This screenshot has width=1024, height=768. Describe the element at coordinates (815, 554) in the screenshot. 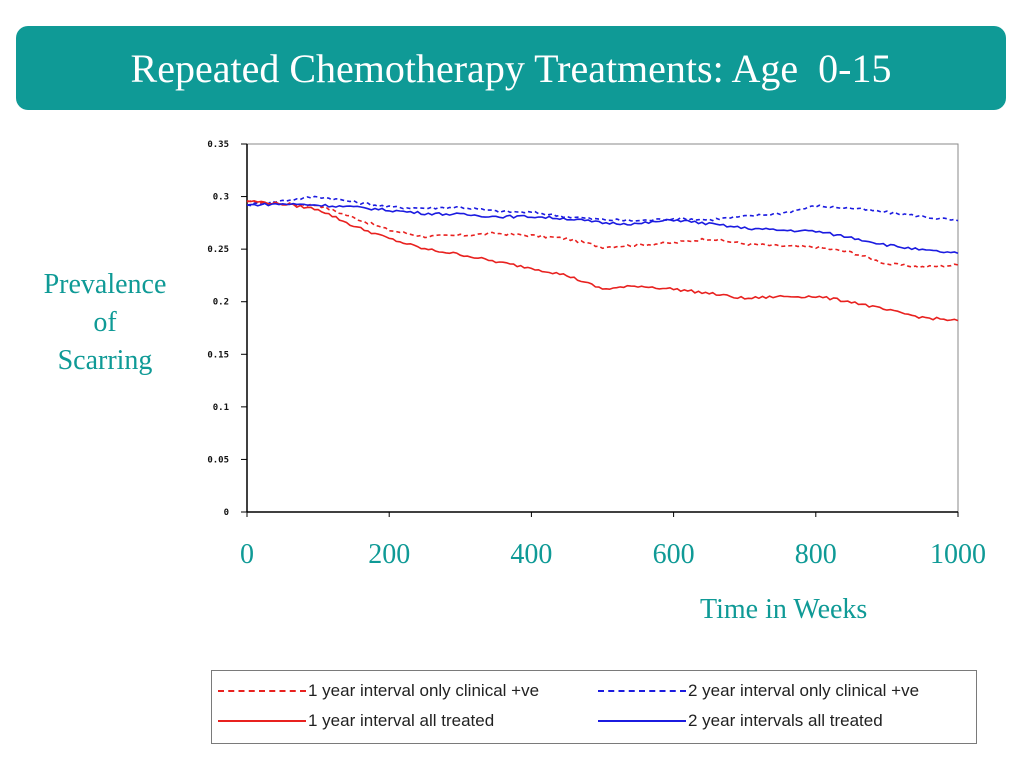

I see `x-tick-label: 800` at that location.